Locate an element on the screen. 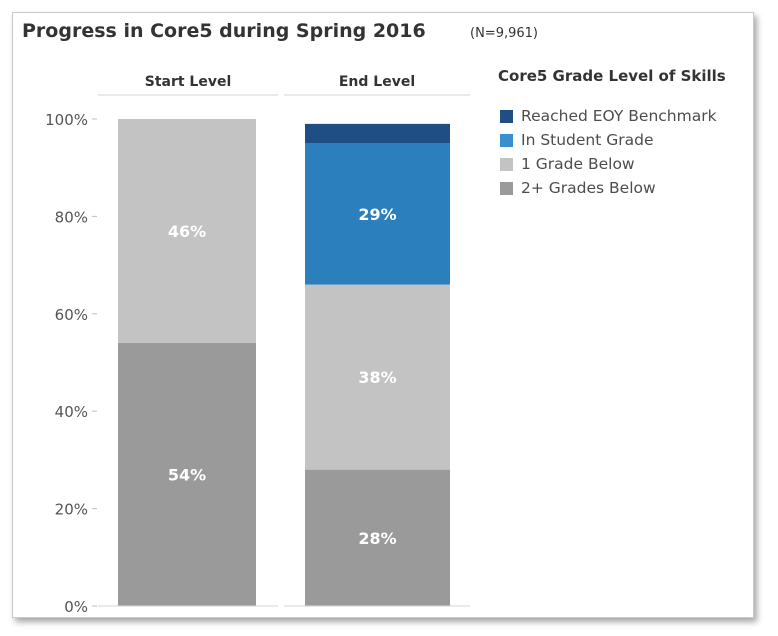 This screenshot has width=778, height=636. legend-title: Core5 Grade Level of Skills is located at coordinates (612, 76).